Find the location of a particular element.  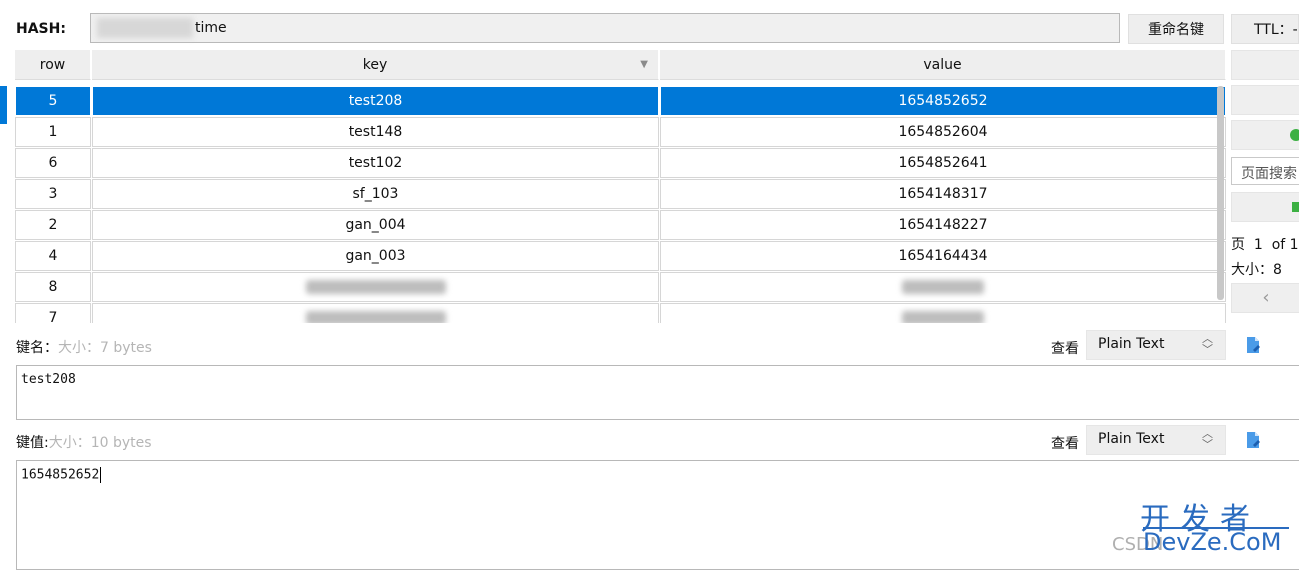

value-cell: 1654852604 is located at coordinates (943, 132).